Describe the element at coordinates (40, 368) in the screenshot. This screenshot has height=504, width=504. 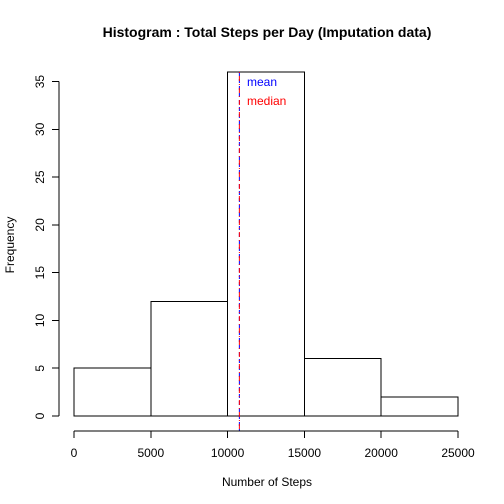
I see `y-tick-label: 5` at that location.